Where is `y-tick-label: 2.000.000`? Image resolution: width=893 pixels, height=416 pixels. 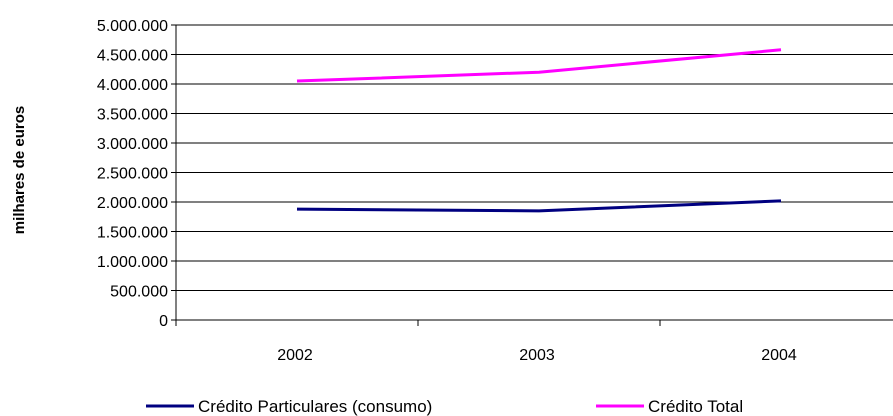
y-tick-label: 2.000.000 is located at coordinates (132, 203).